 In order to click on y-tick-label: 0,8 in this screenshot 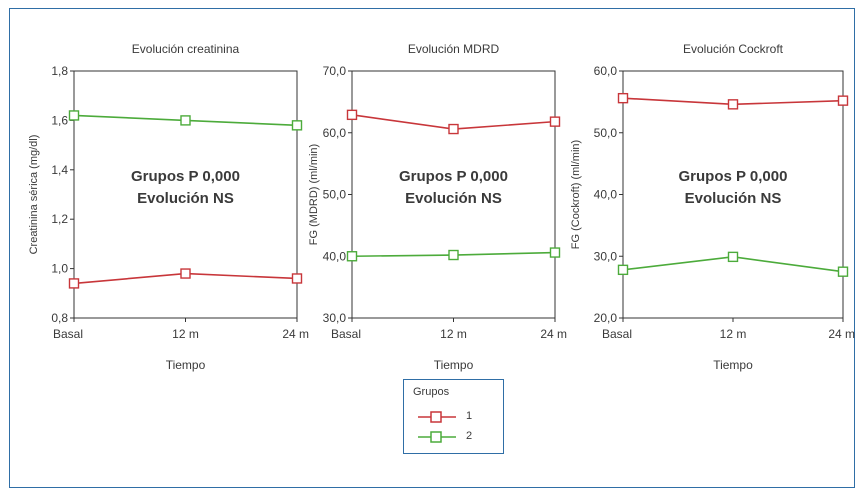, I will do `click(59, 318)`.